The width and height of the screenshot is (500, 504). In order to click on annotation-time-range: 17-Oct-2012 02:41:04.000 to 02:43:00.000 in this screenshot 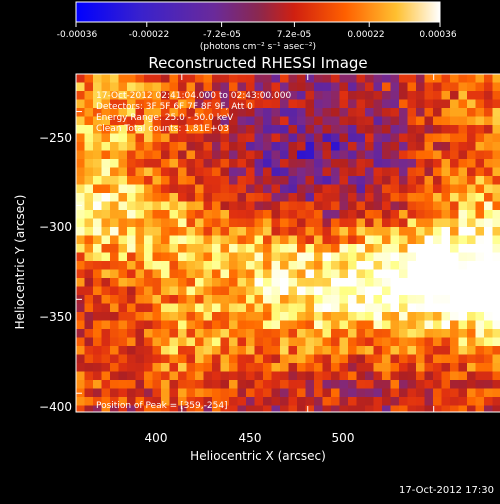, I will do `click(193, 96)`.